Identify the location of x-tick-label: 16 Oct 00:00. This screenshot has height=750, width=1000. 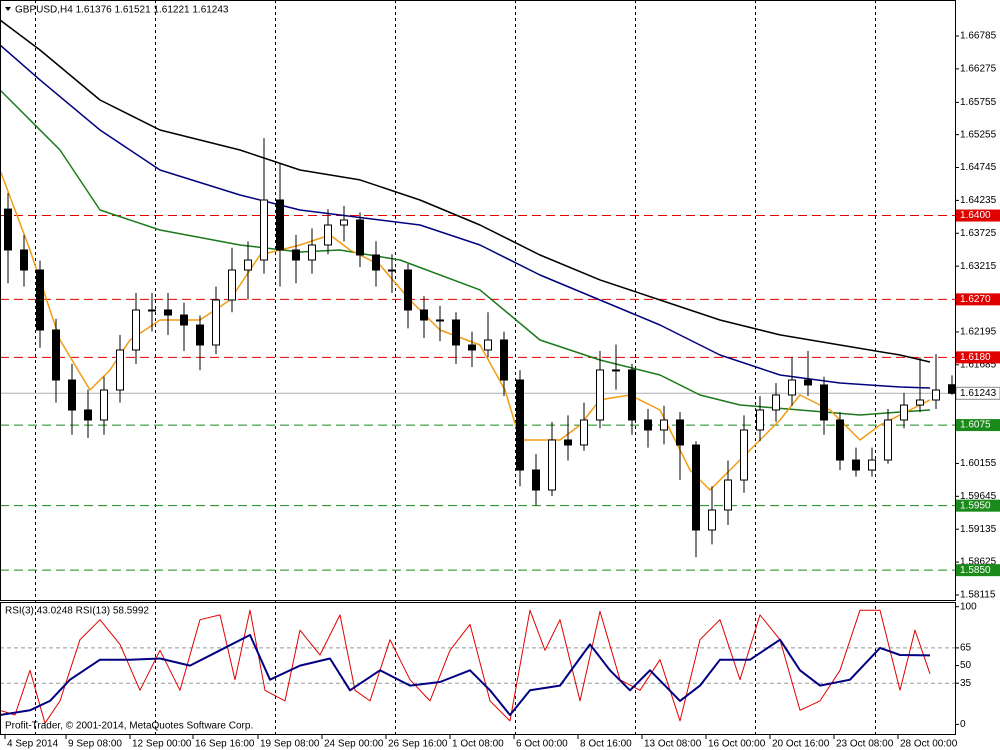
(737, 744).